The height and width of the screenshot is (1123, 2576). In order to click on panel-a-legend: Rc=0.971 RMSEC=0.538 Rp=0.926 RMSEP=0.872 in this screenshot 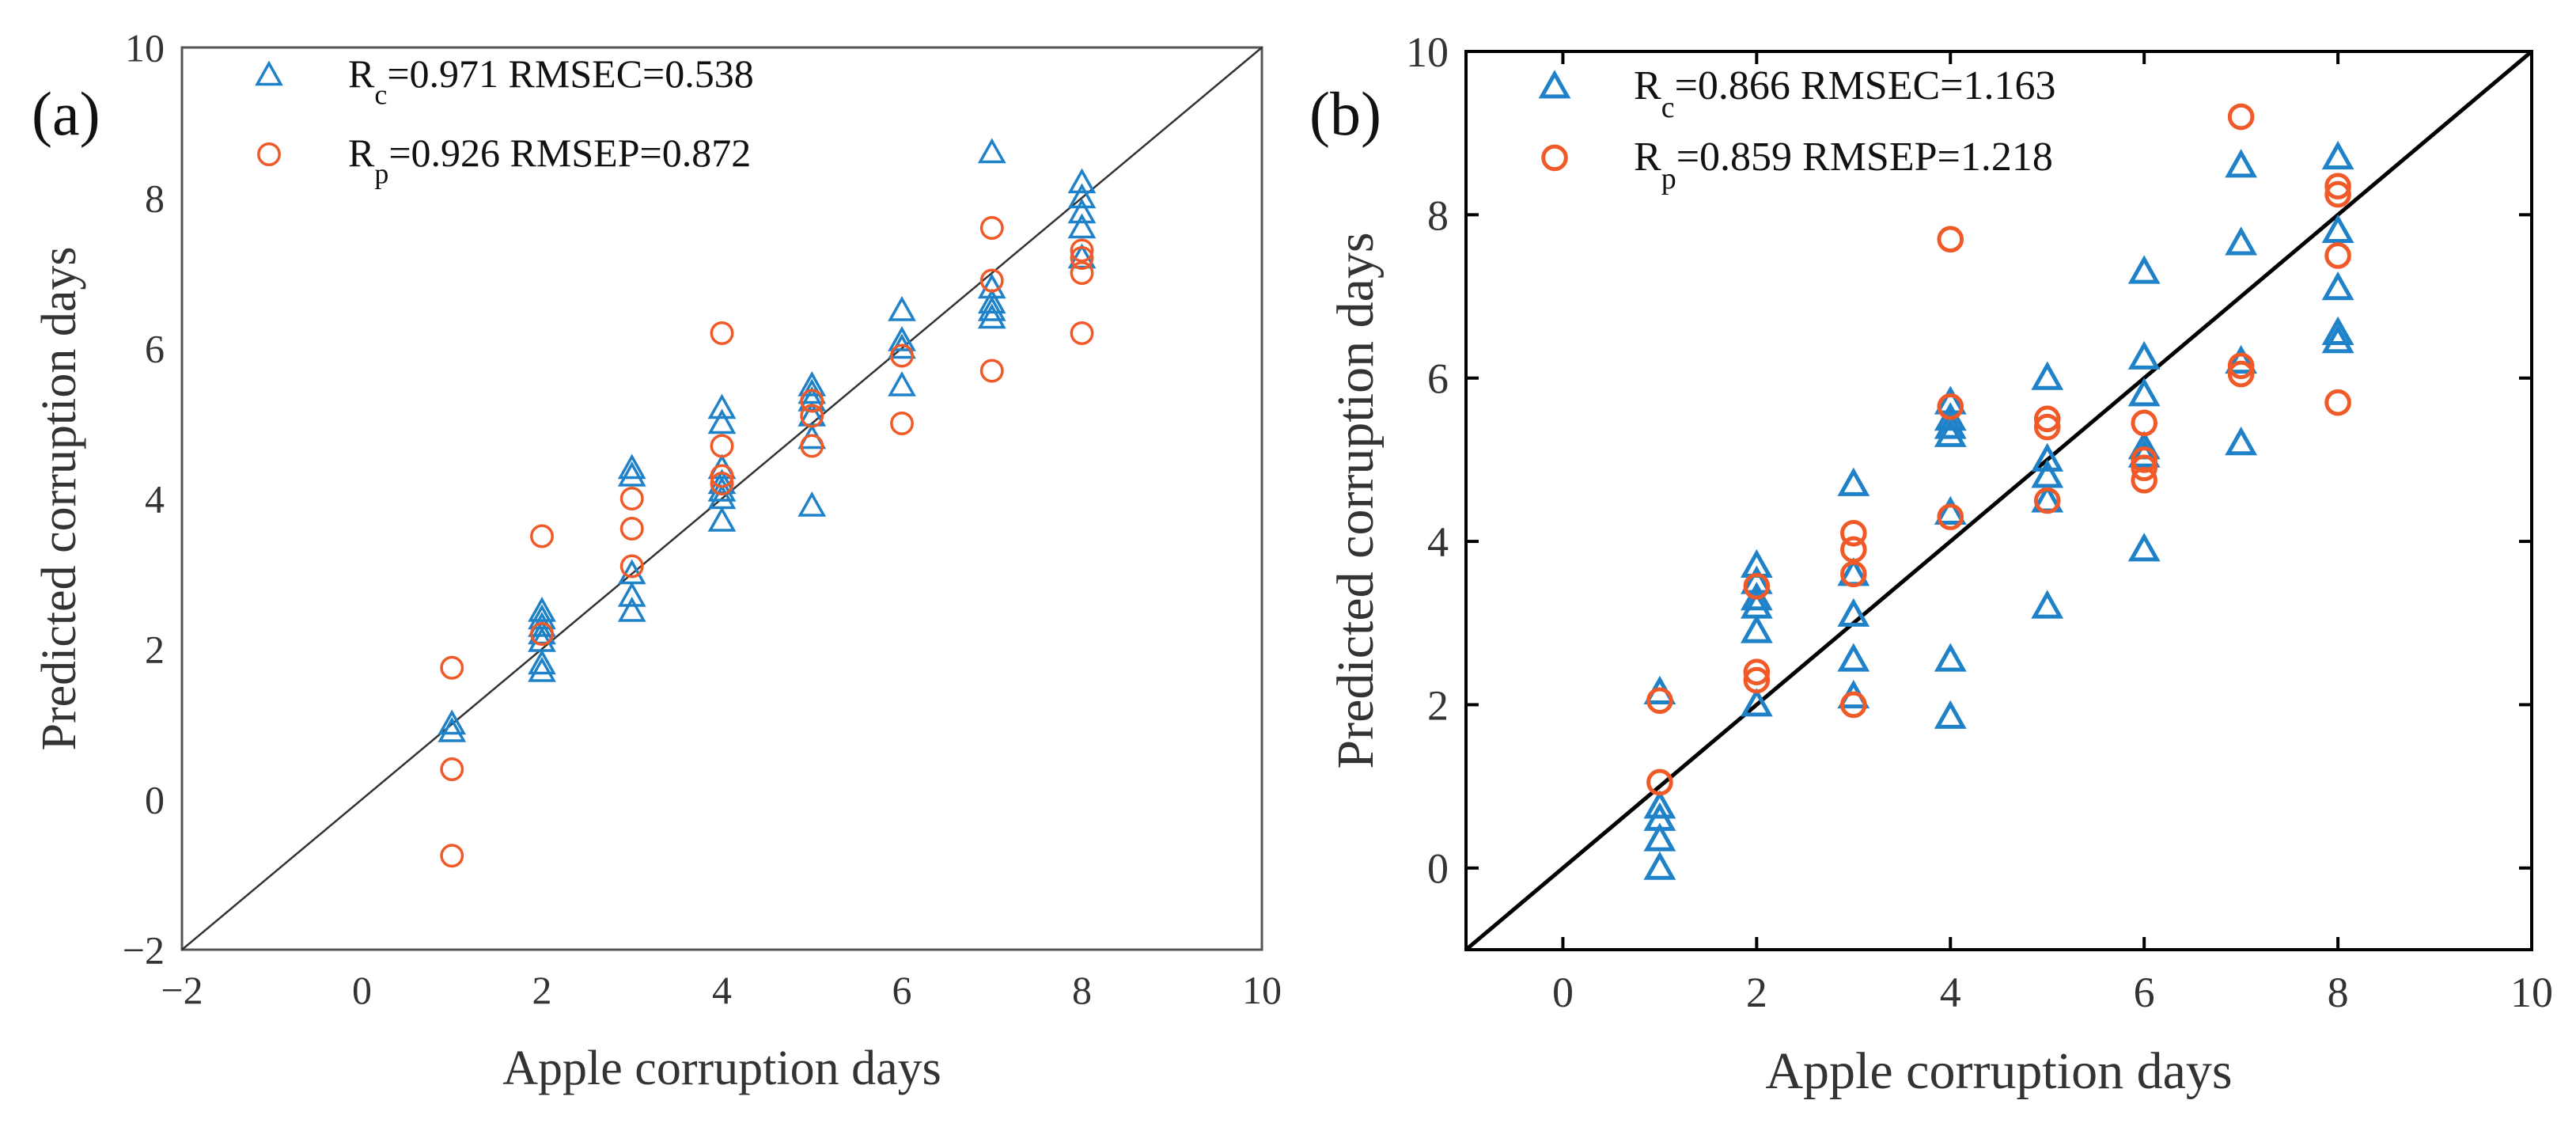, I will do `click(504, 120)`.